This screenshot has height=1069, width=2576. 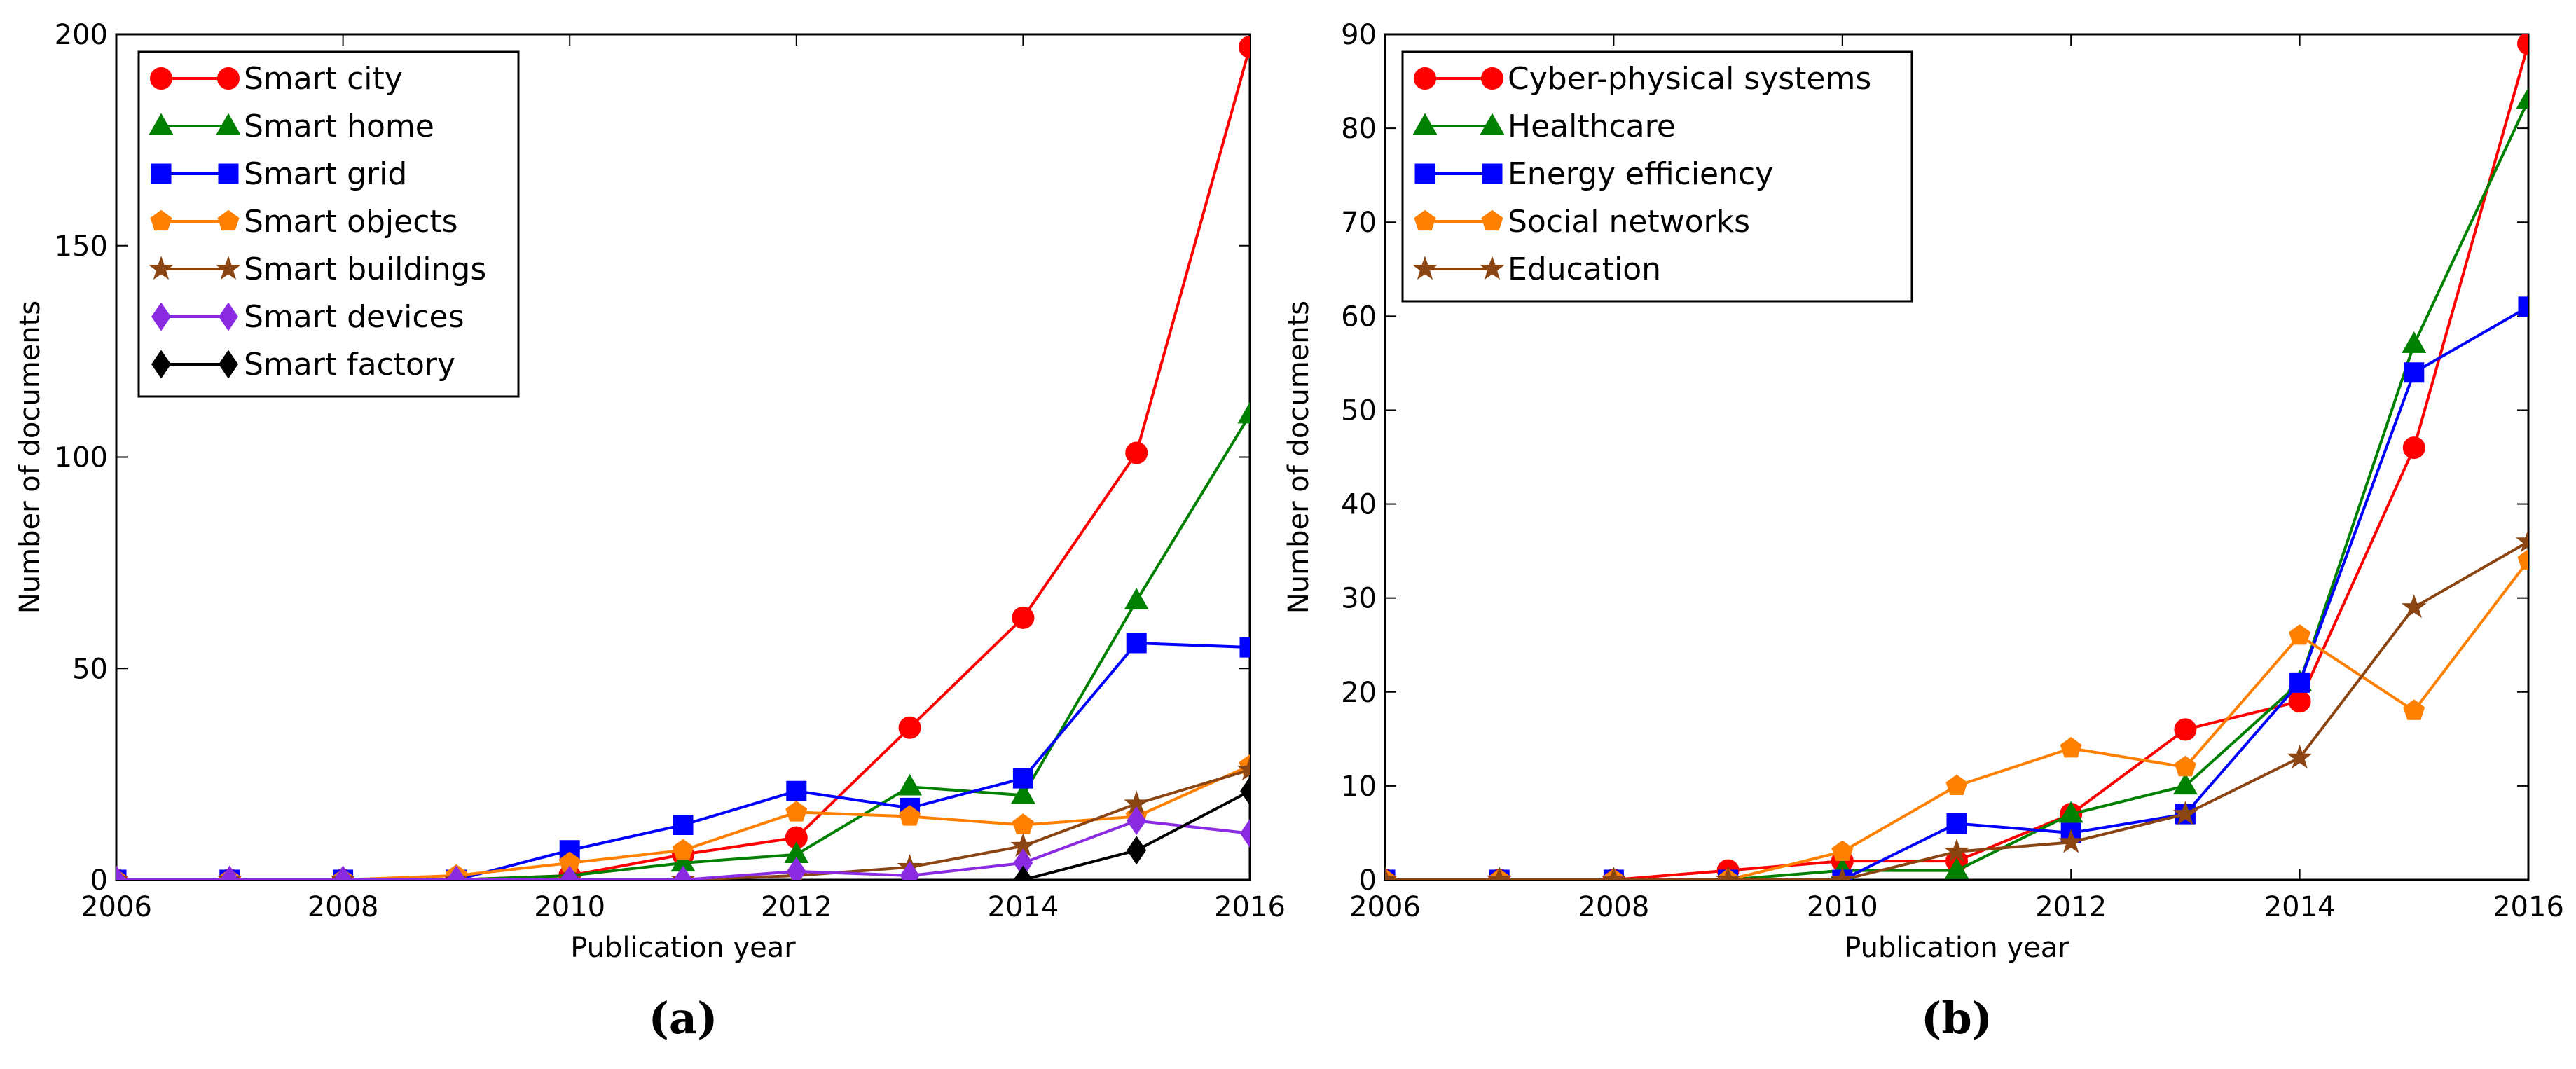 What do you see at coordinates (1359, 693) in the screenshot?
I see `y-tick-label: 20` at bounding box center [1359, 693].